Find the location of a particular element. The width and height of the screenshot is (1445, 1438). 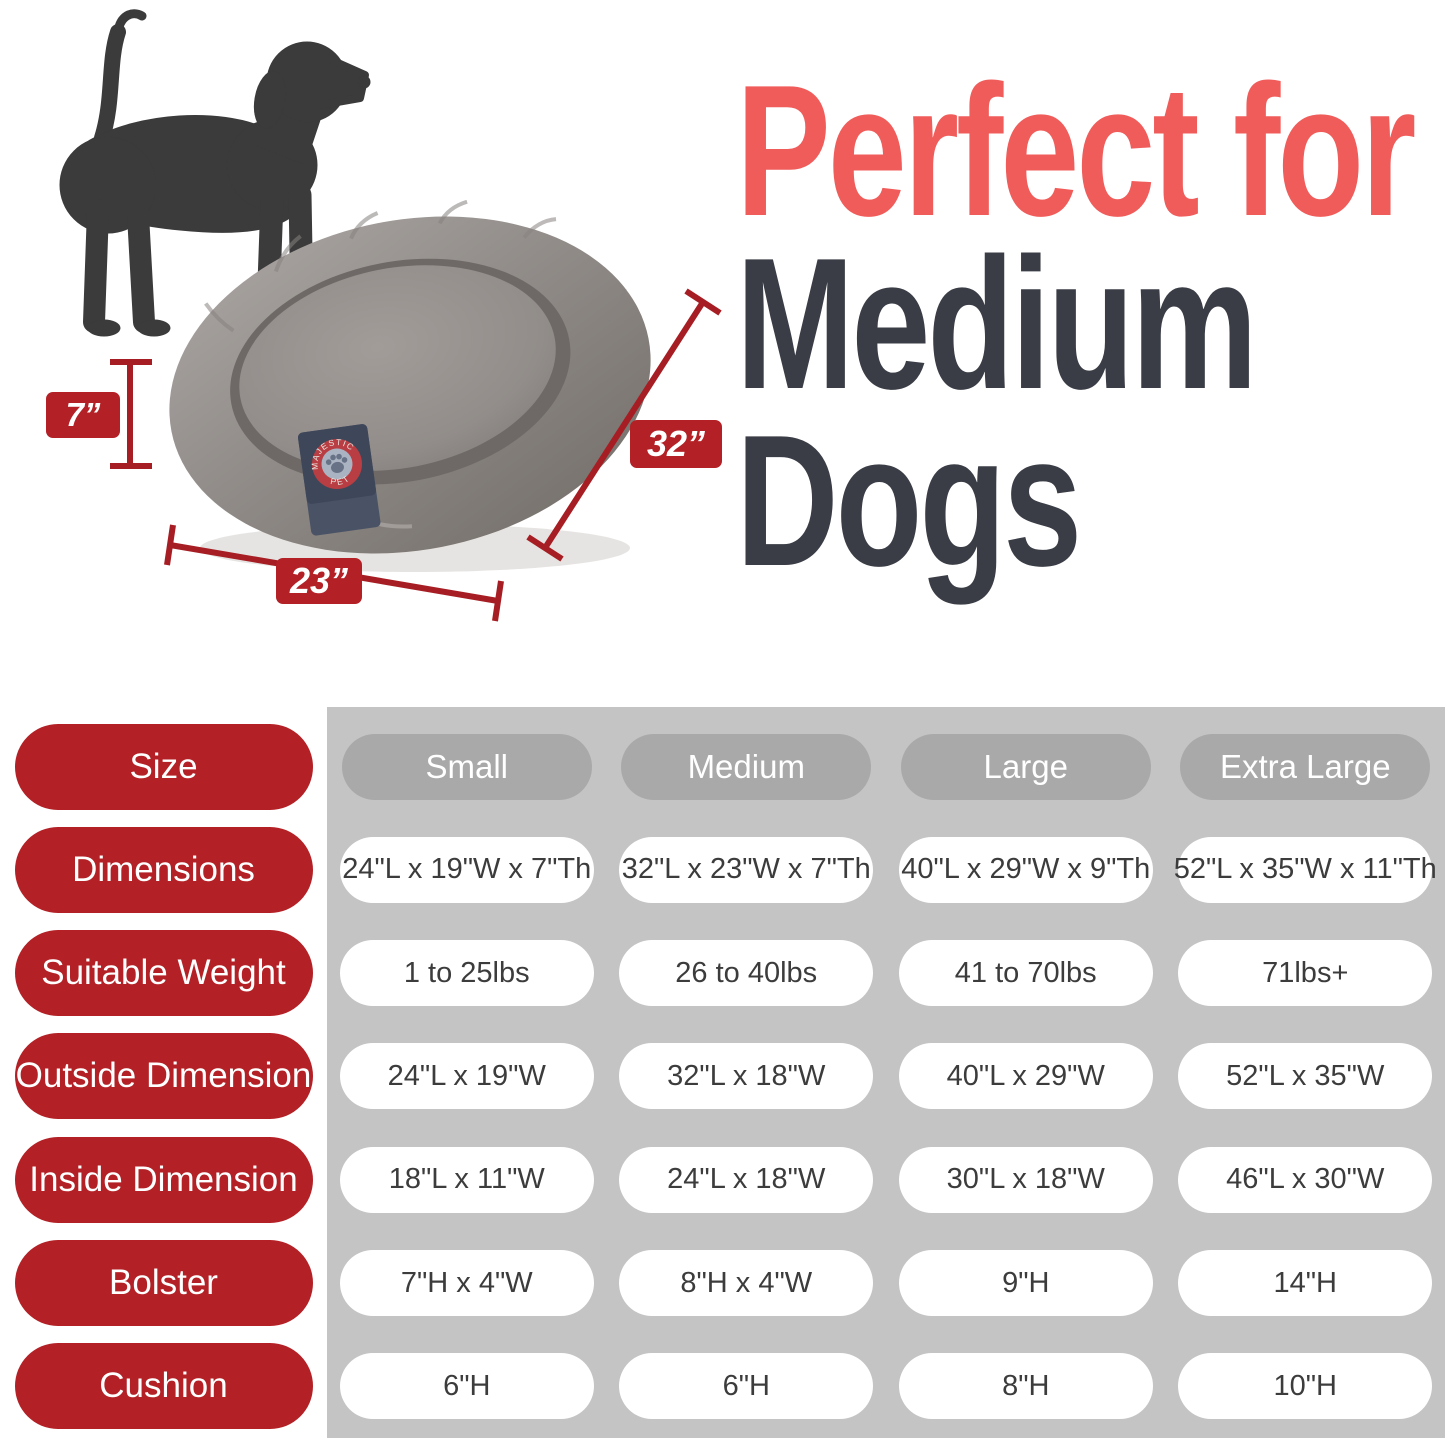

value-outside-large: 40"L x 29"W is located at coordinates (1025, 1076).